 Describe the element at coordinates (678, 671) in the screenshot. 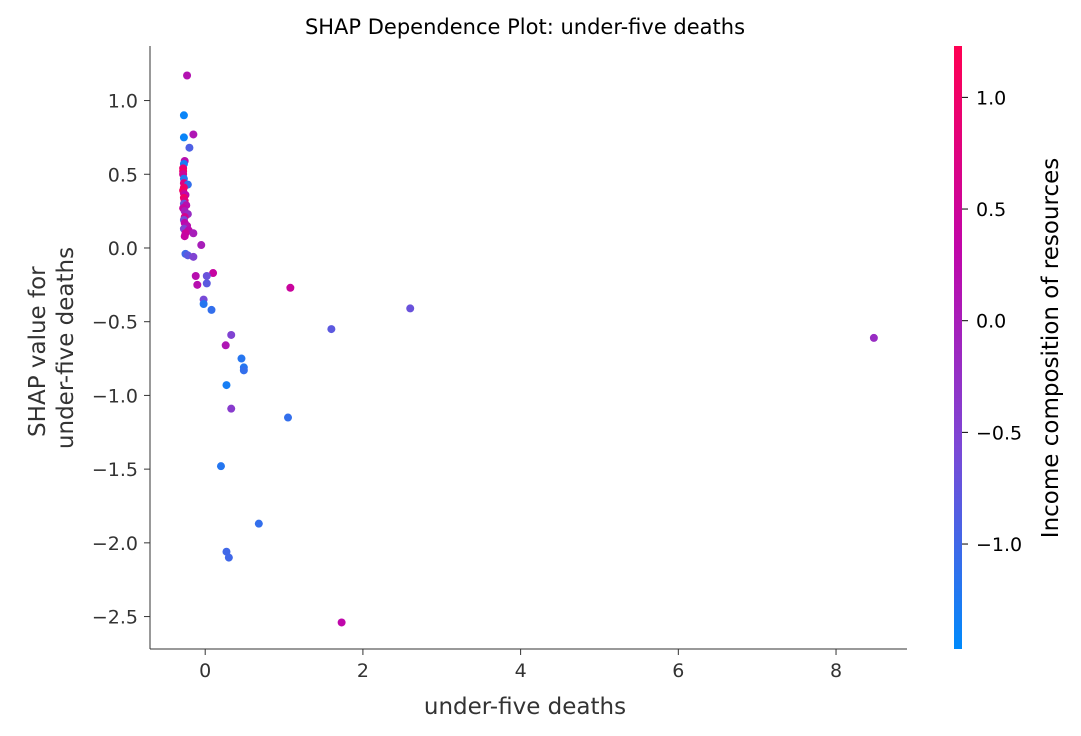

I see `x-tick-label: 6` at that location.